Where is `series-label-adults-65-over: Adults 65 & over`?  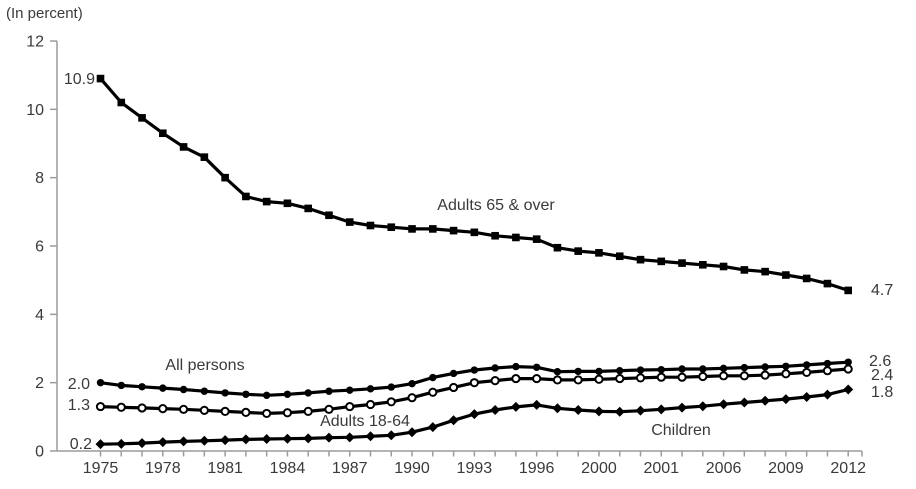
series-label-adults-65-over: Adults 65 & over is located at coordinates (496, 205).